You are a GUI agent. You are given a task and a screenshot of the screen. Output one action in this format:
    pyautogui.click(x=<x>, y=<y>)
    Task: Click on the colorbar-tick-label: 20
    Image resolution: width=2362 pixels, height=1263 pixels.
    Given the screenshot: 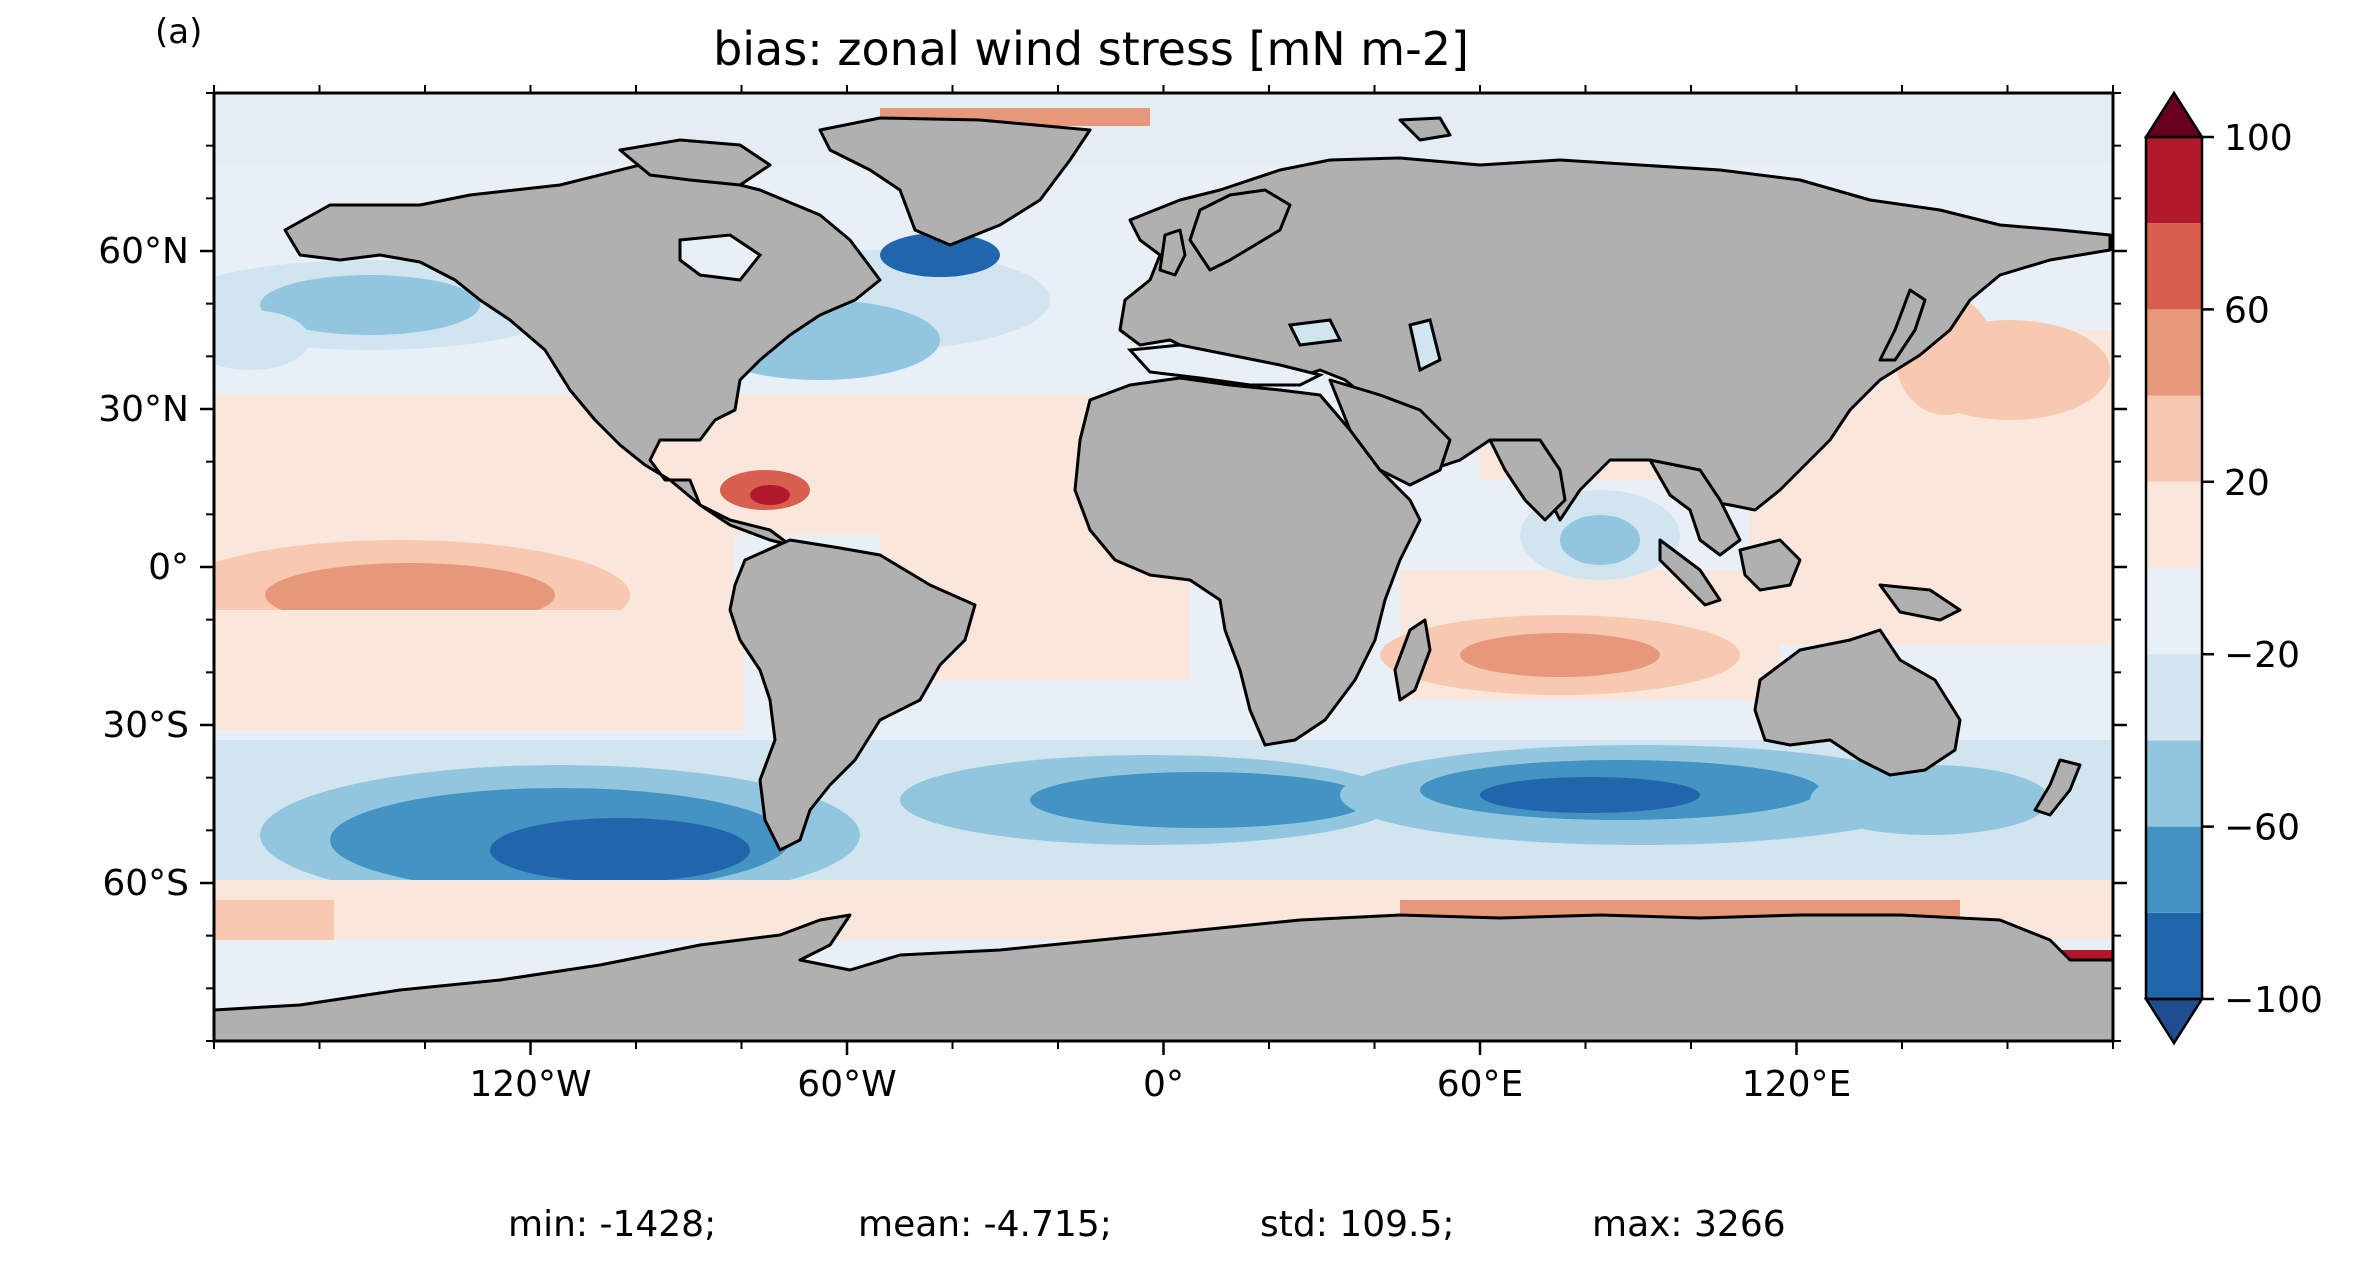 What is the action you would take?
    pyautogui.click(x=2247, y=483)
    